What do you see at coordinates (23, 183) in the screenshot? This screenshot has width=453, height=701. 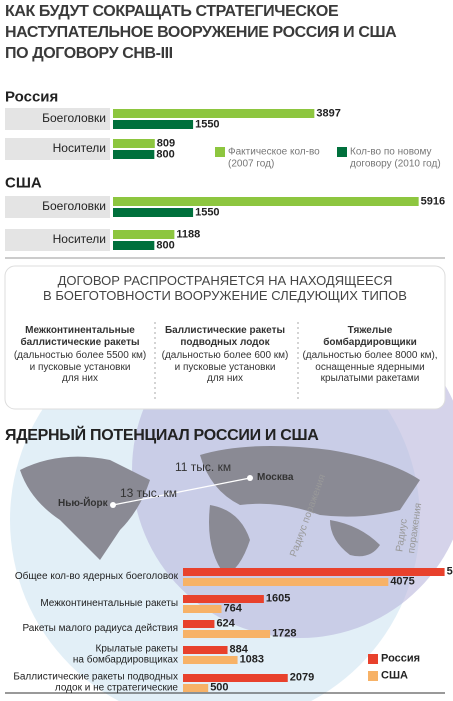 I see `group-label: США` at bounding box center [23, 183].